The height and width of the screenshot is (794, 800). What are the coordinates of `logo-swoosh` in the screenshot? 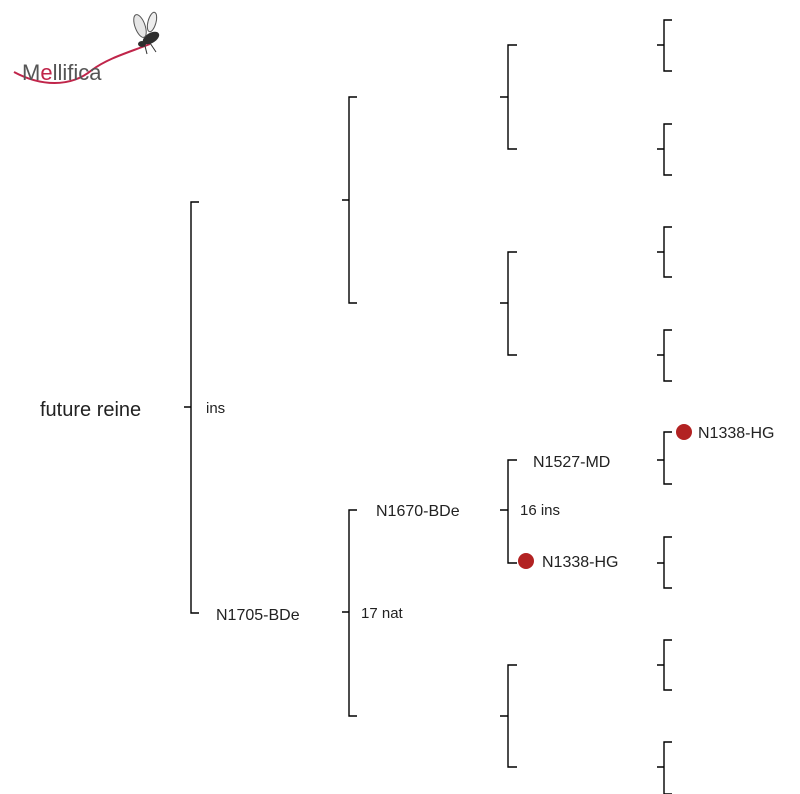 It's located at (82, 63).